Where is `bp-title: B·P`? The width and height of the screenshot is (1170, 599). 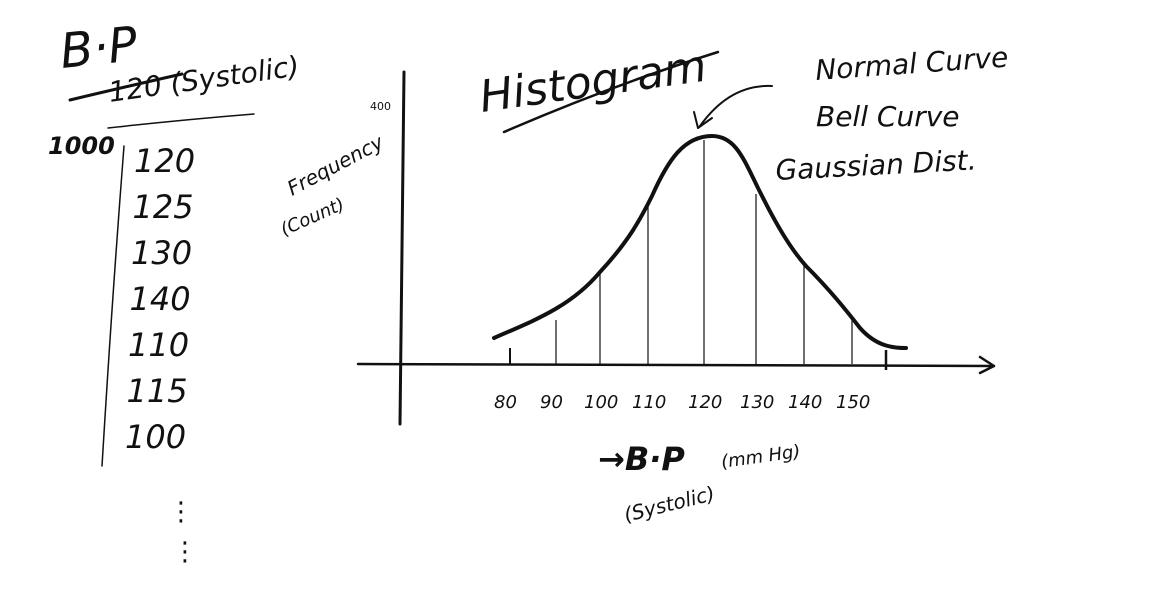 bp-title: B·P is located at coordinates (98, 48).